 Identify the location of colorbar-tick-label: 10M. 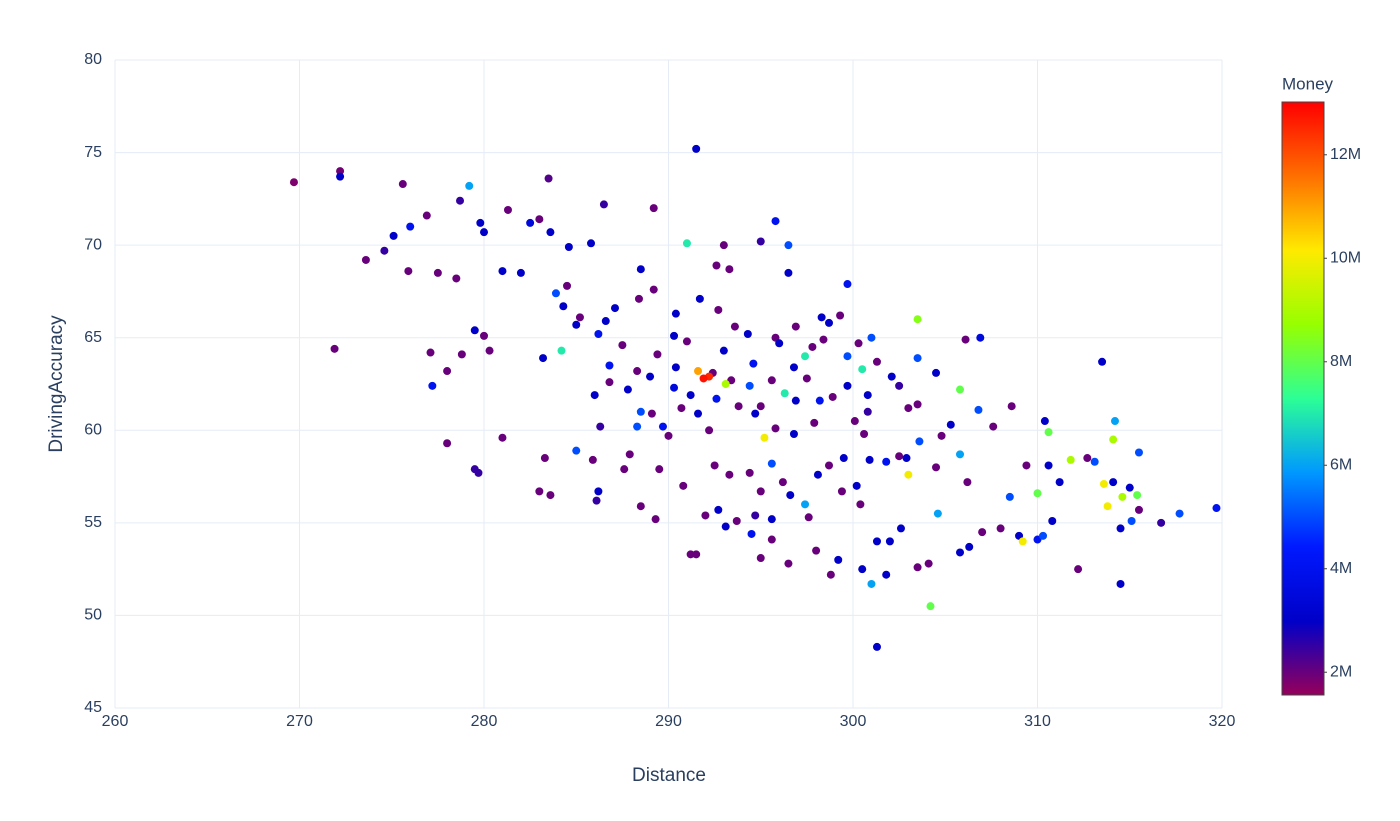
(1345, 257).